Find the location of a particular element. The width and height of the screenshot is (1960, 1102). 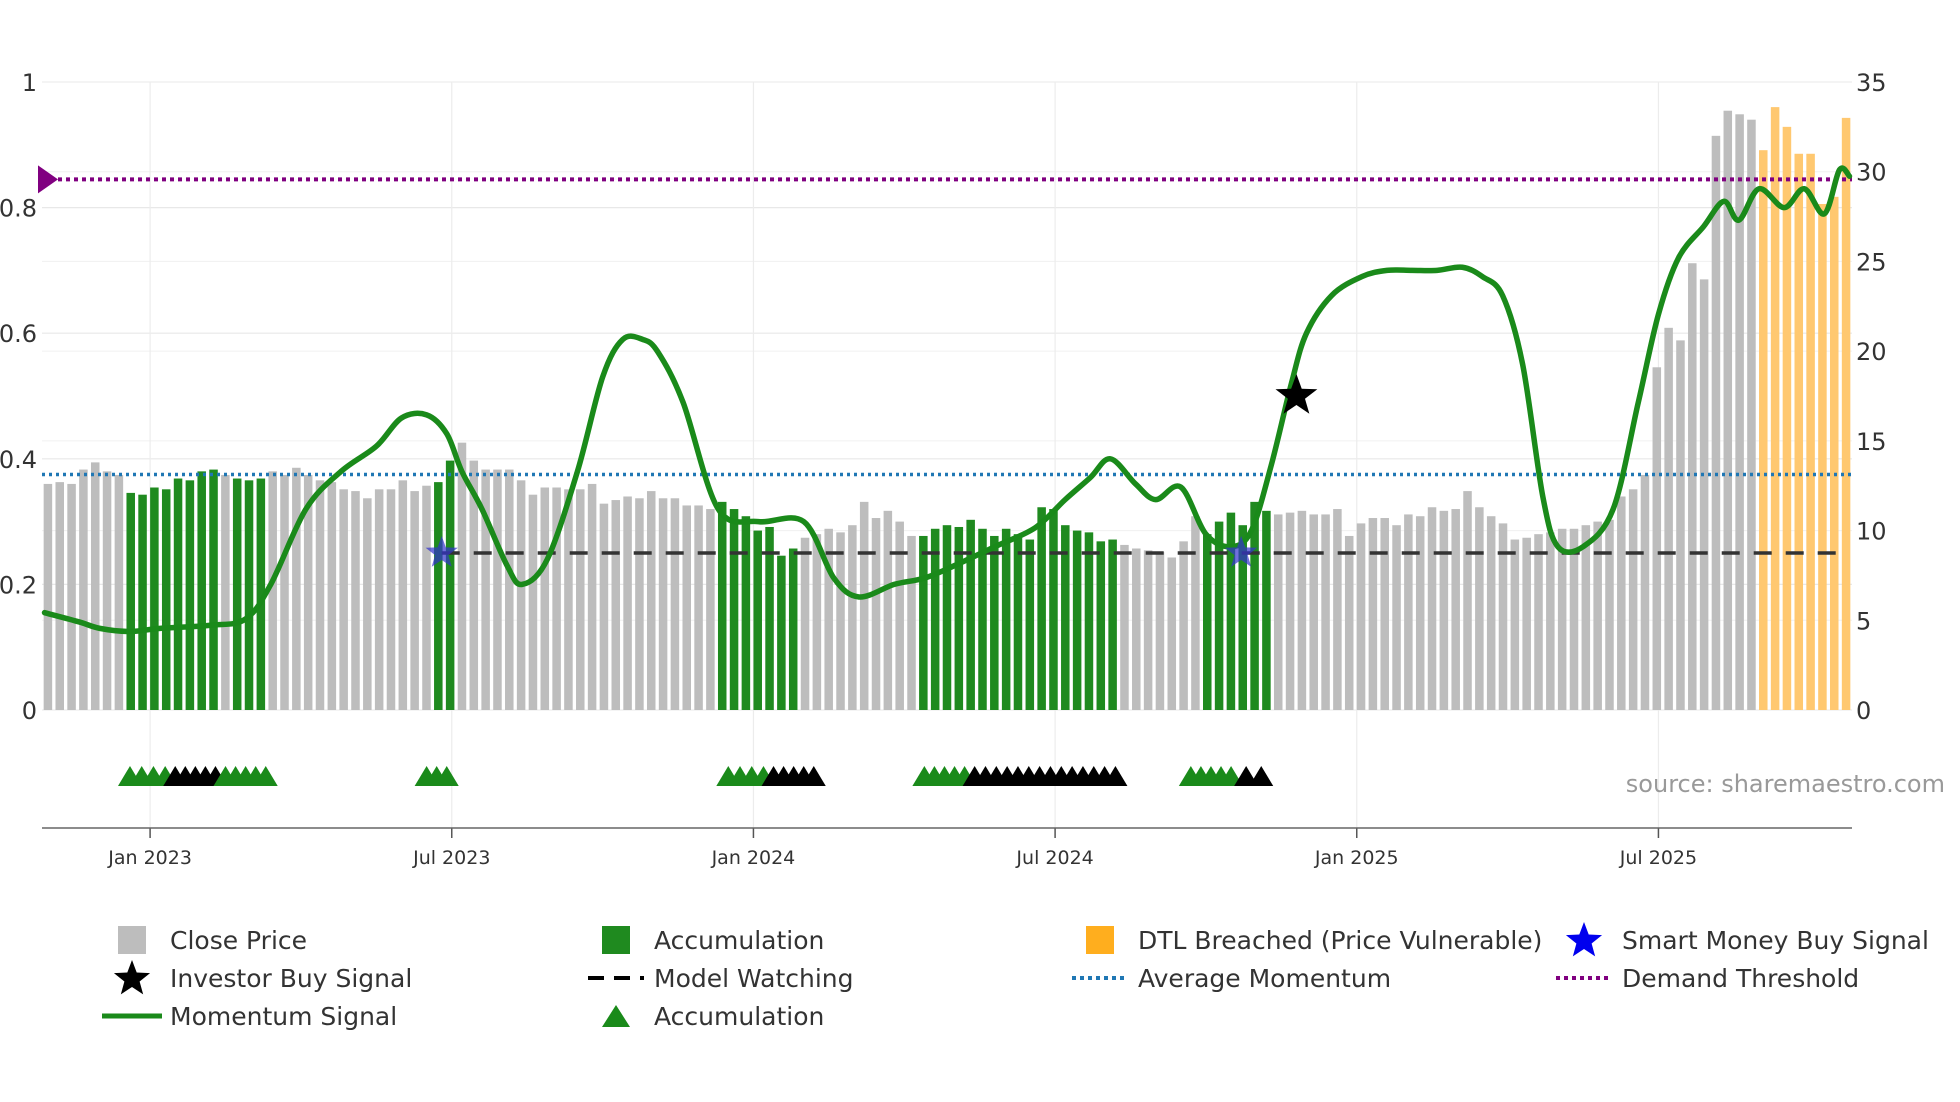

left-tick-label: 0.4 is located at coordinates (18, 460).